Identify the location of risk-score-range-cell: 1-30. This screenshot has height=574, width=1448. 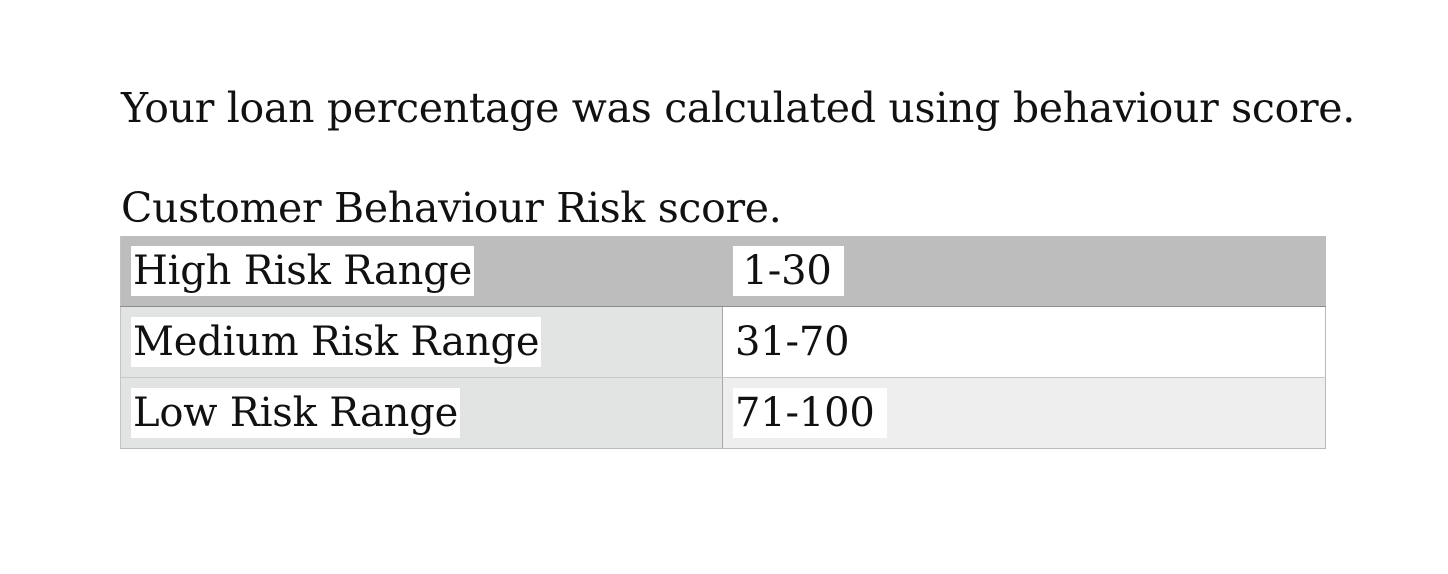
(1024, 271).